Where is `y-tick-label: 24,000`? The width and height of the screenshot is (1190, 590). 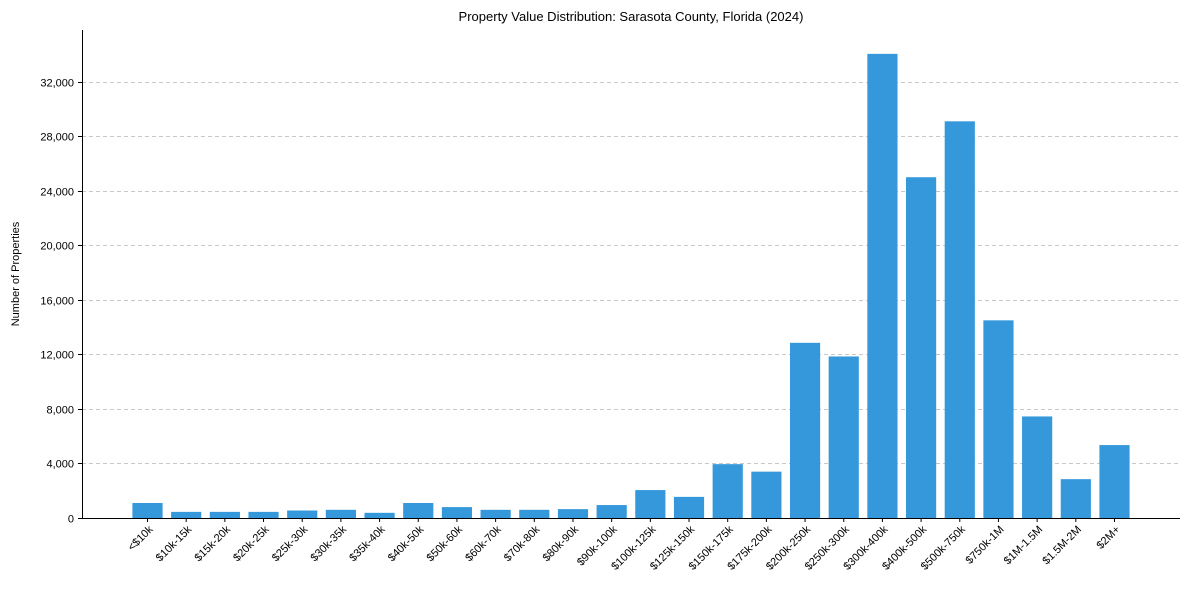 y-tick-label: 24,000 is located at coordinates (57, 193).